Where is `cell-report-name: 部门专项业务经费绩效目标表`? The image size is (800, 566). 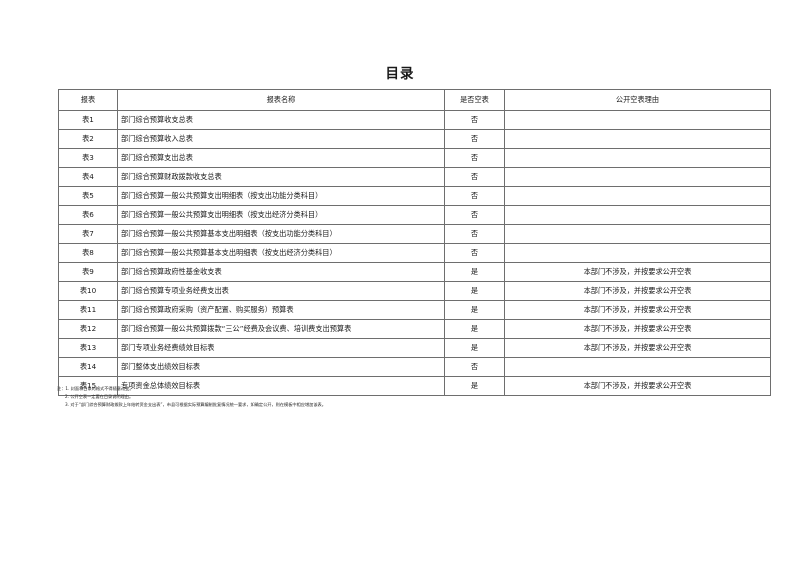 cell-report-name: 部门专项业务经费绩效目标表 is located at coordinates (281, 348).